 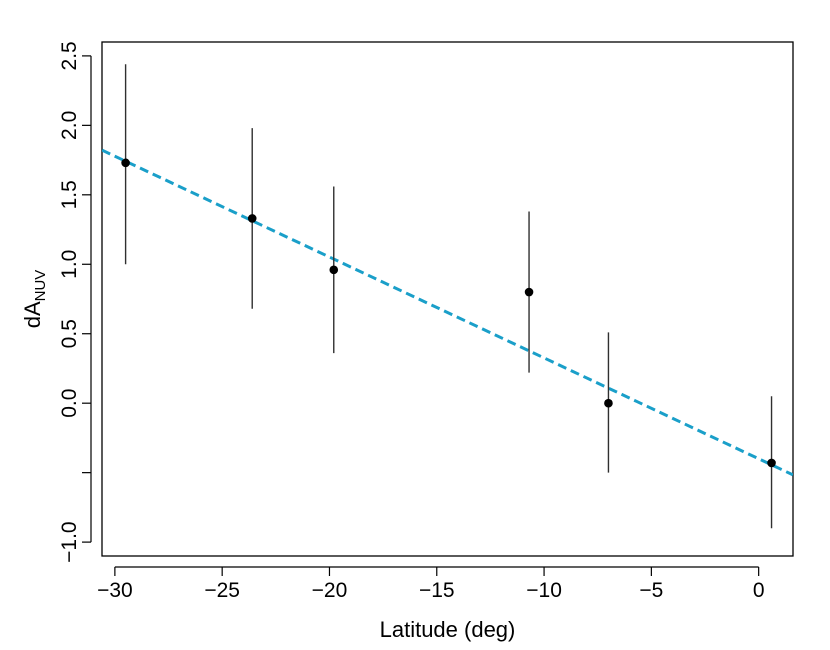 What do you see at coordinates (69, 403) in the screenshot?
I see `y-tick-label: 0.0` at bounding box center [69, 403].